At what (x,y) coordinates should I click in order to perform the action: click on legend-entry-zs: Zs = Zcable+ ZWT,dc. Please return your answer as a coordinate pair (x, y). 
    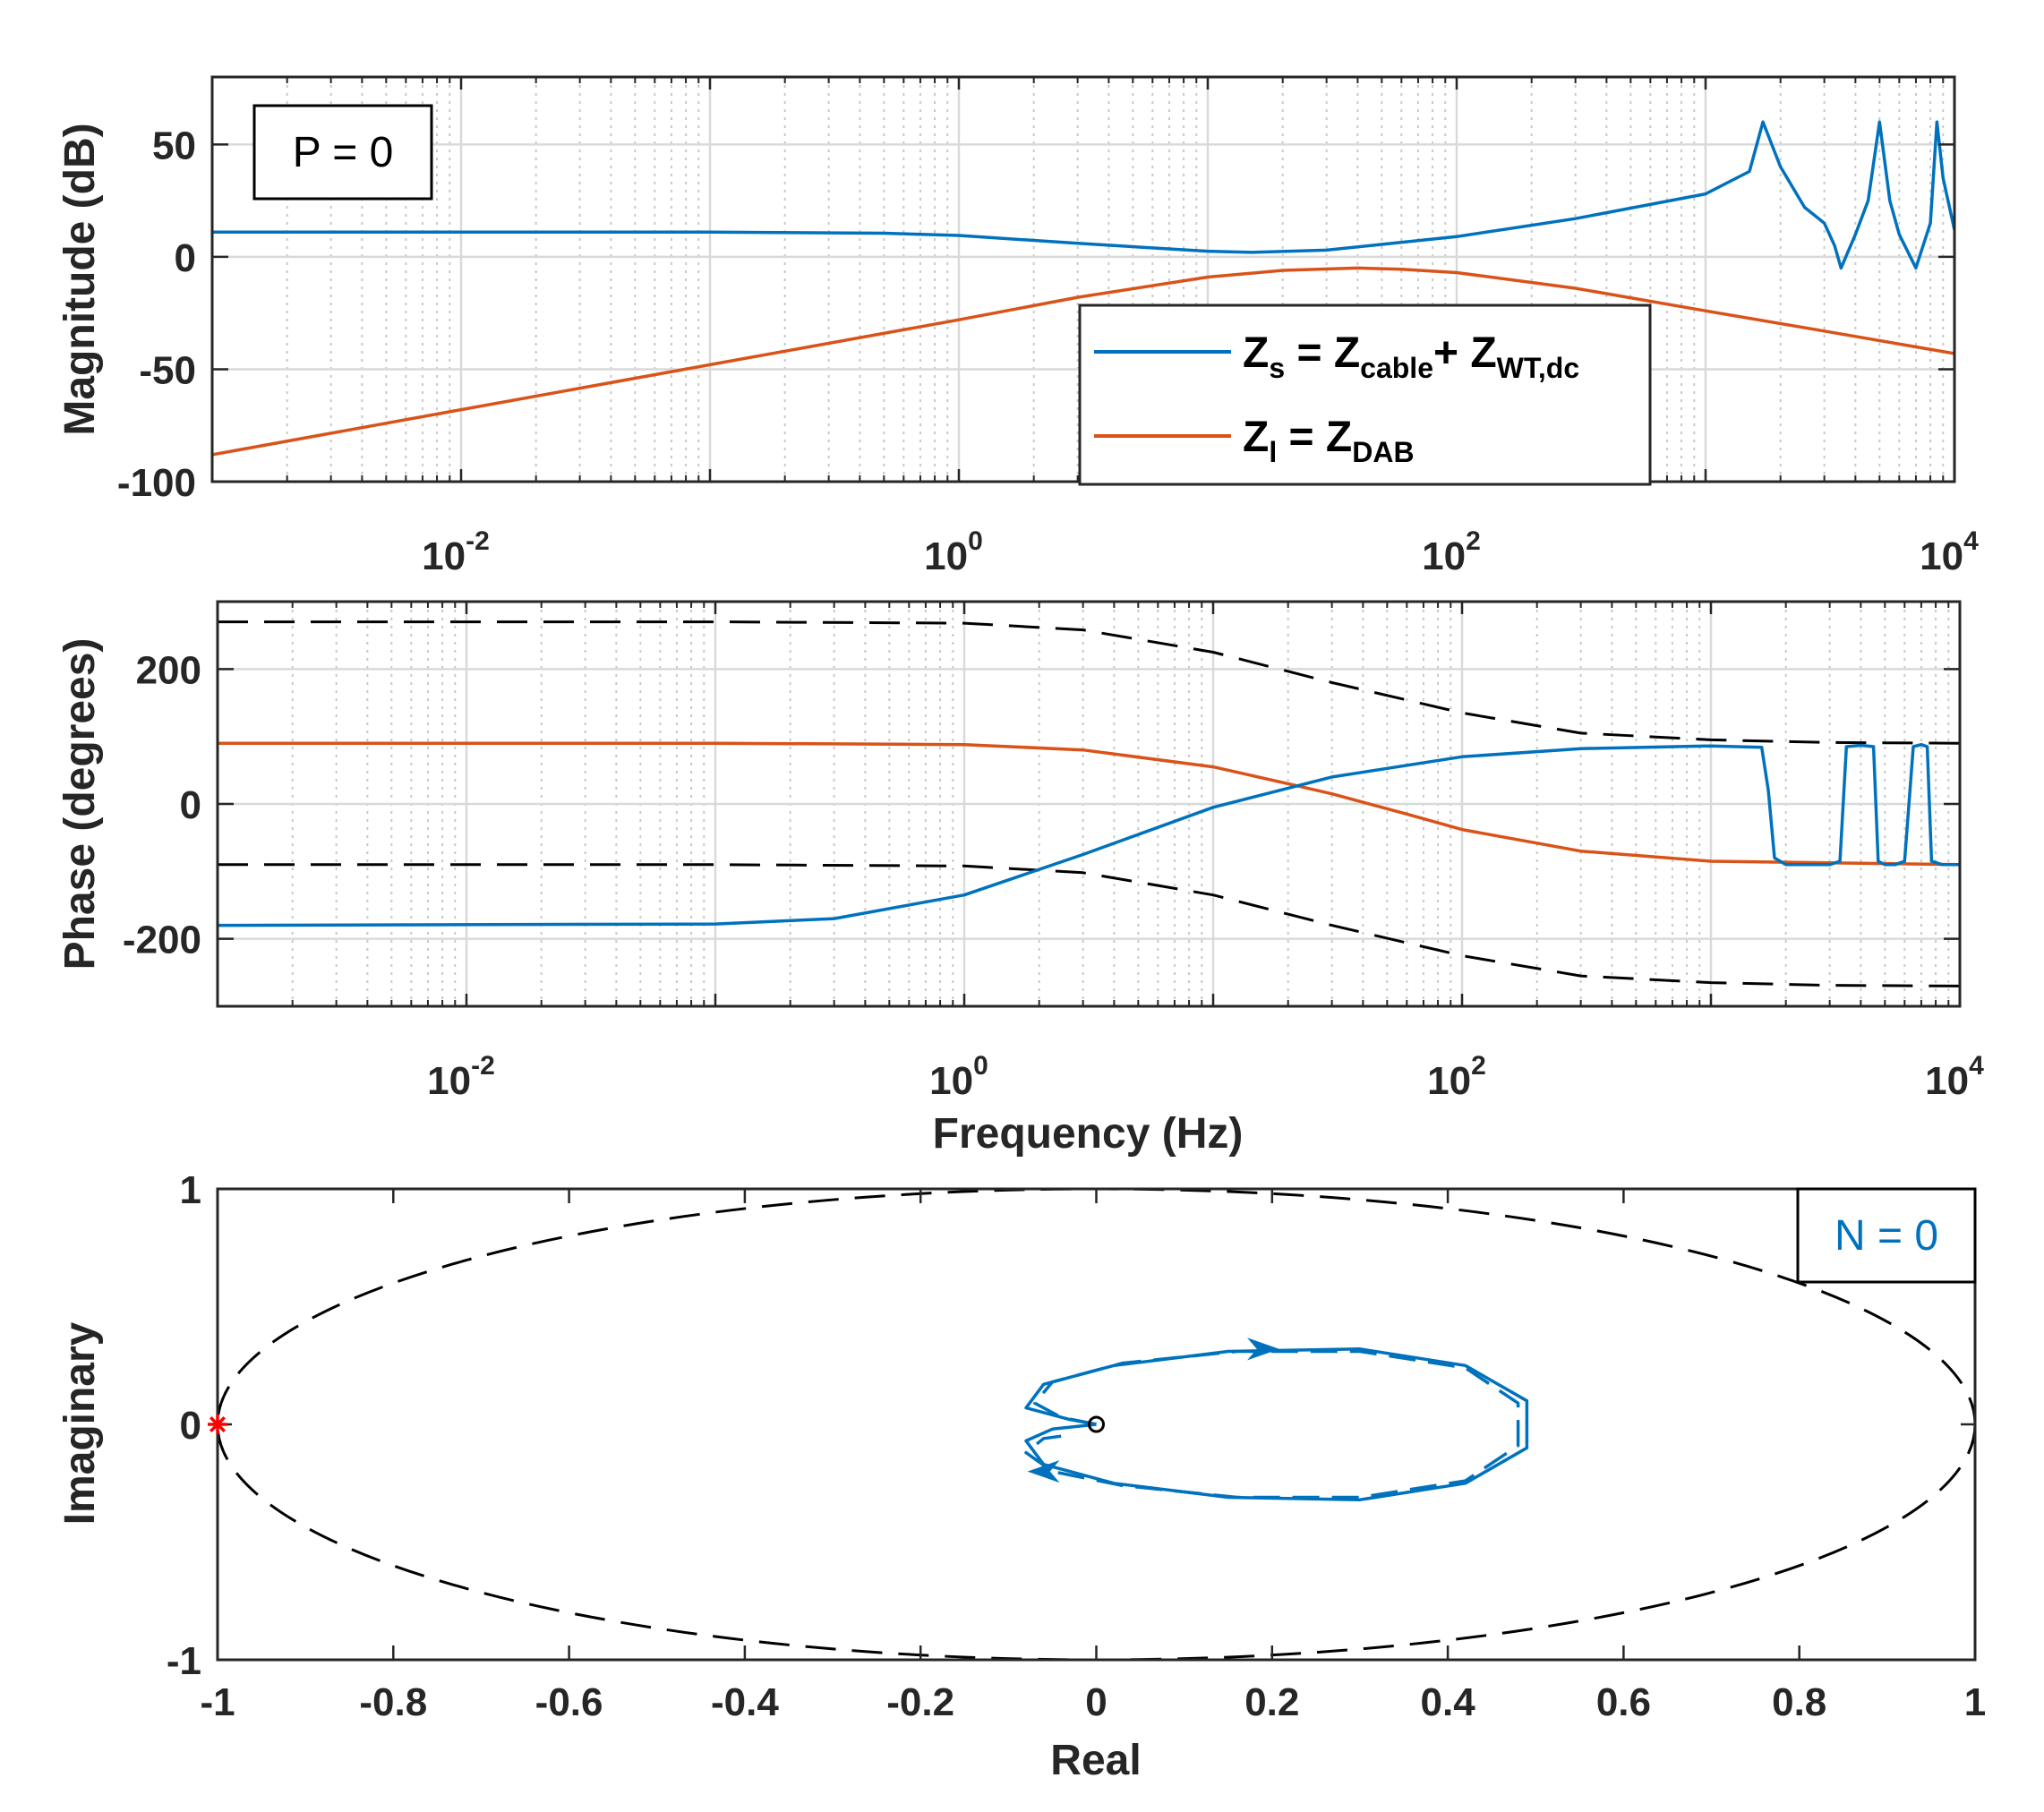
    Looking at the image, I should click on (1411, 356).